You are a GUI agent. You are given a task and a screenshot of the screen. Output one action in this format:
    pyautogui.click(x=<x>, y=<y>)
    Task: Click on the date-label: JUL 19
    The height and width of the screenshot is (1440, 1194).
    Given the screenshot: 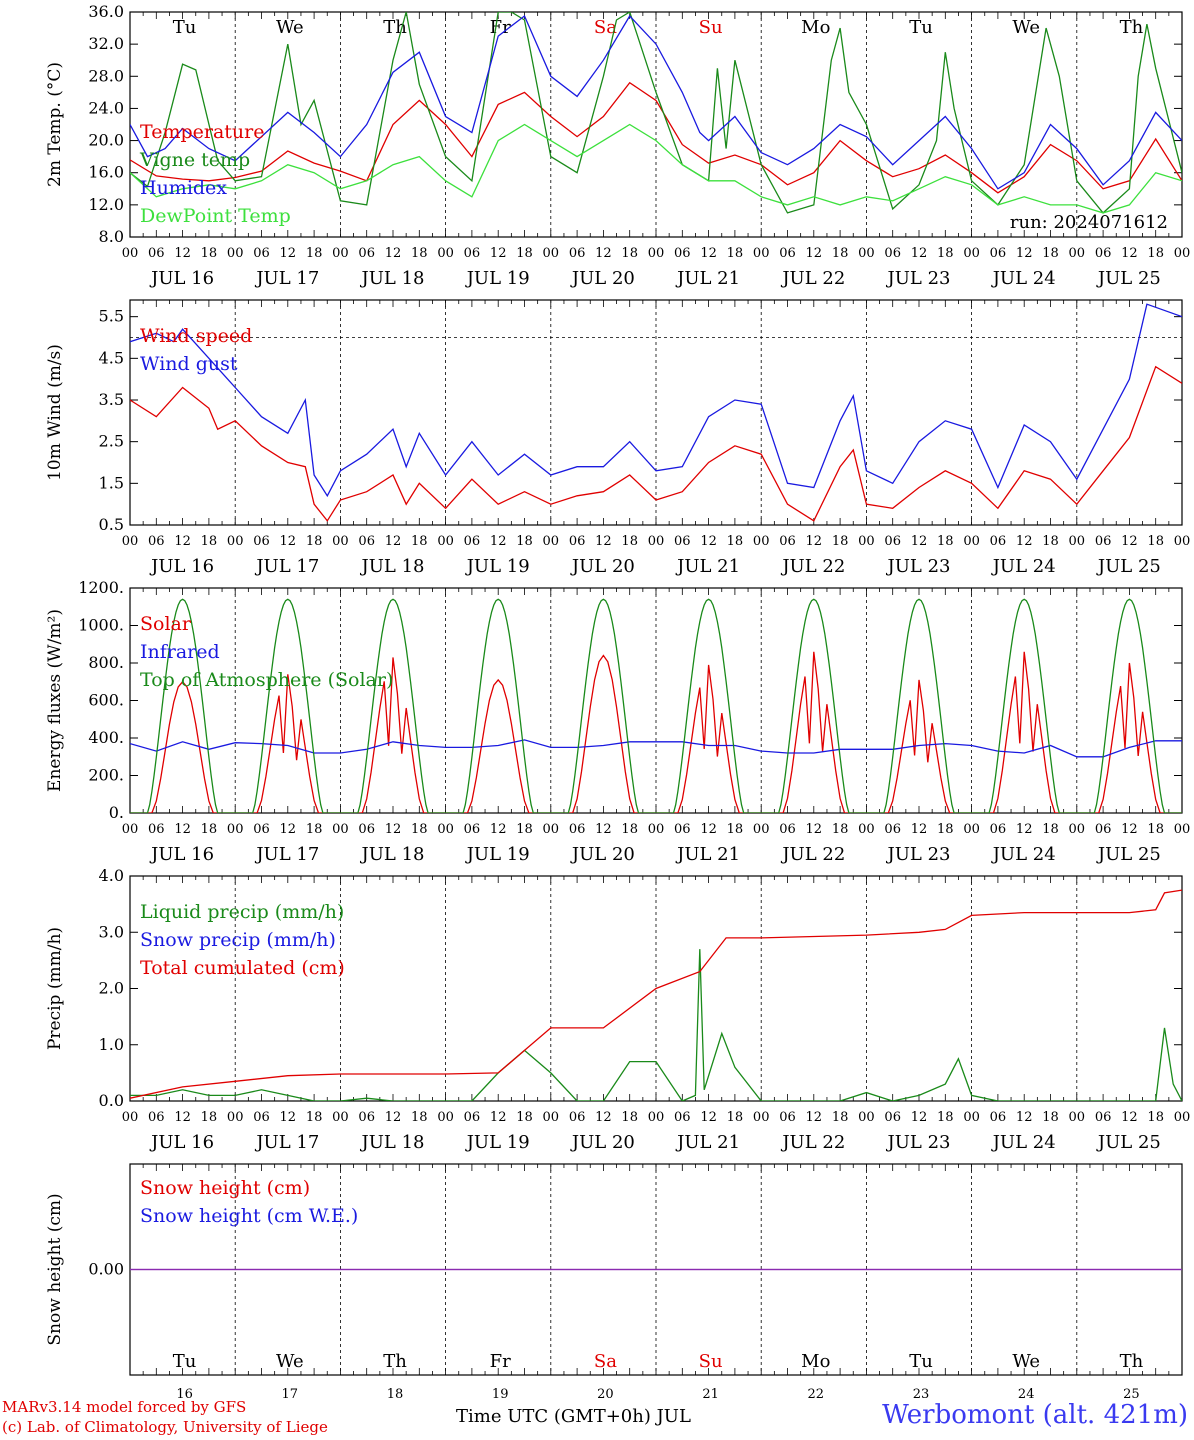 What is the action you would take?
    pyautogui.click(x=497, y=278)
    